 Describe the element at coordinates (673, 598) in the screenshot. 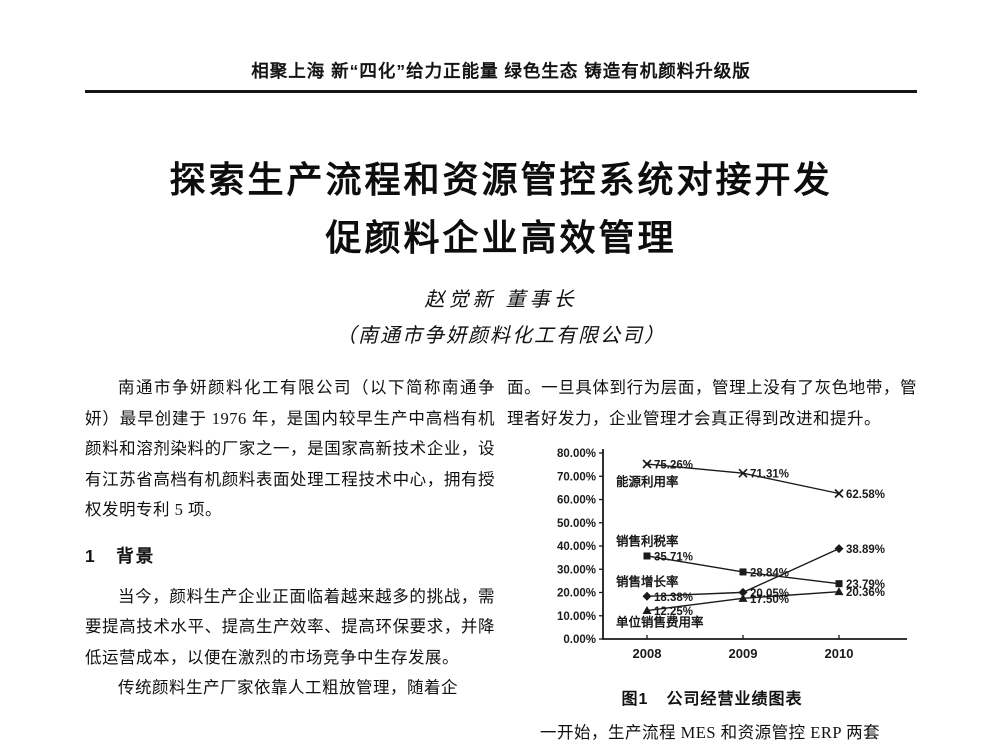

I see `svg-text: 18.38%` at that location.